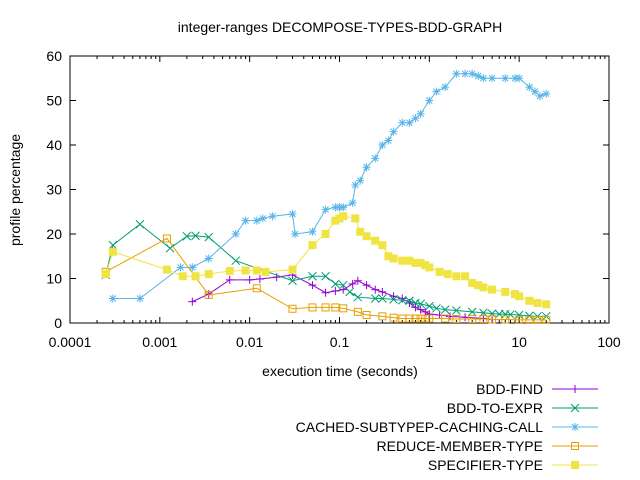 The image size is (640, 480). I want to click on y-tick-label: 10, so click(54, 279).